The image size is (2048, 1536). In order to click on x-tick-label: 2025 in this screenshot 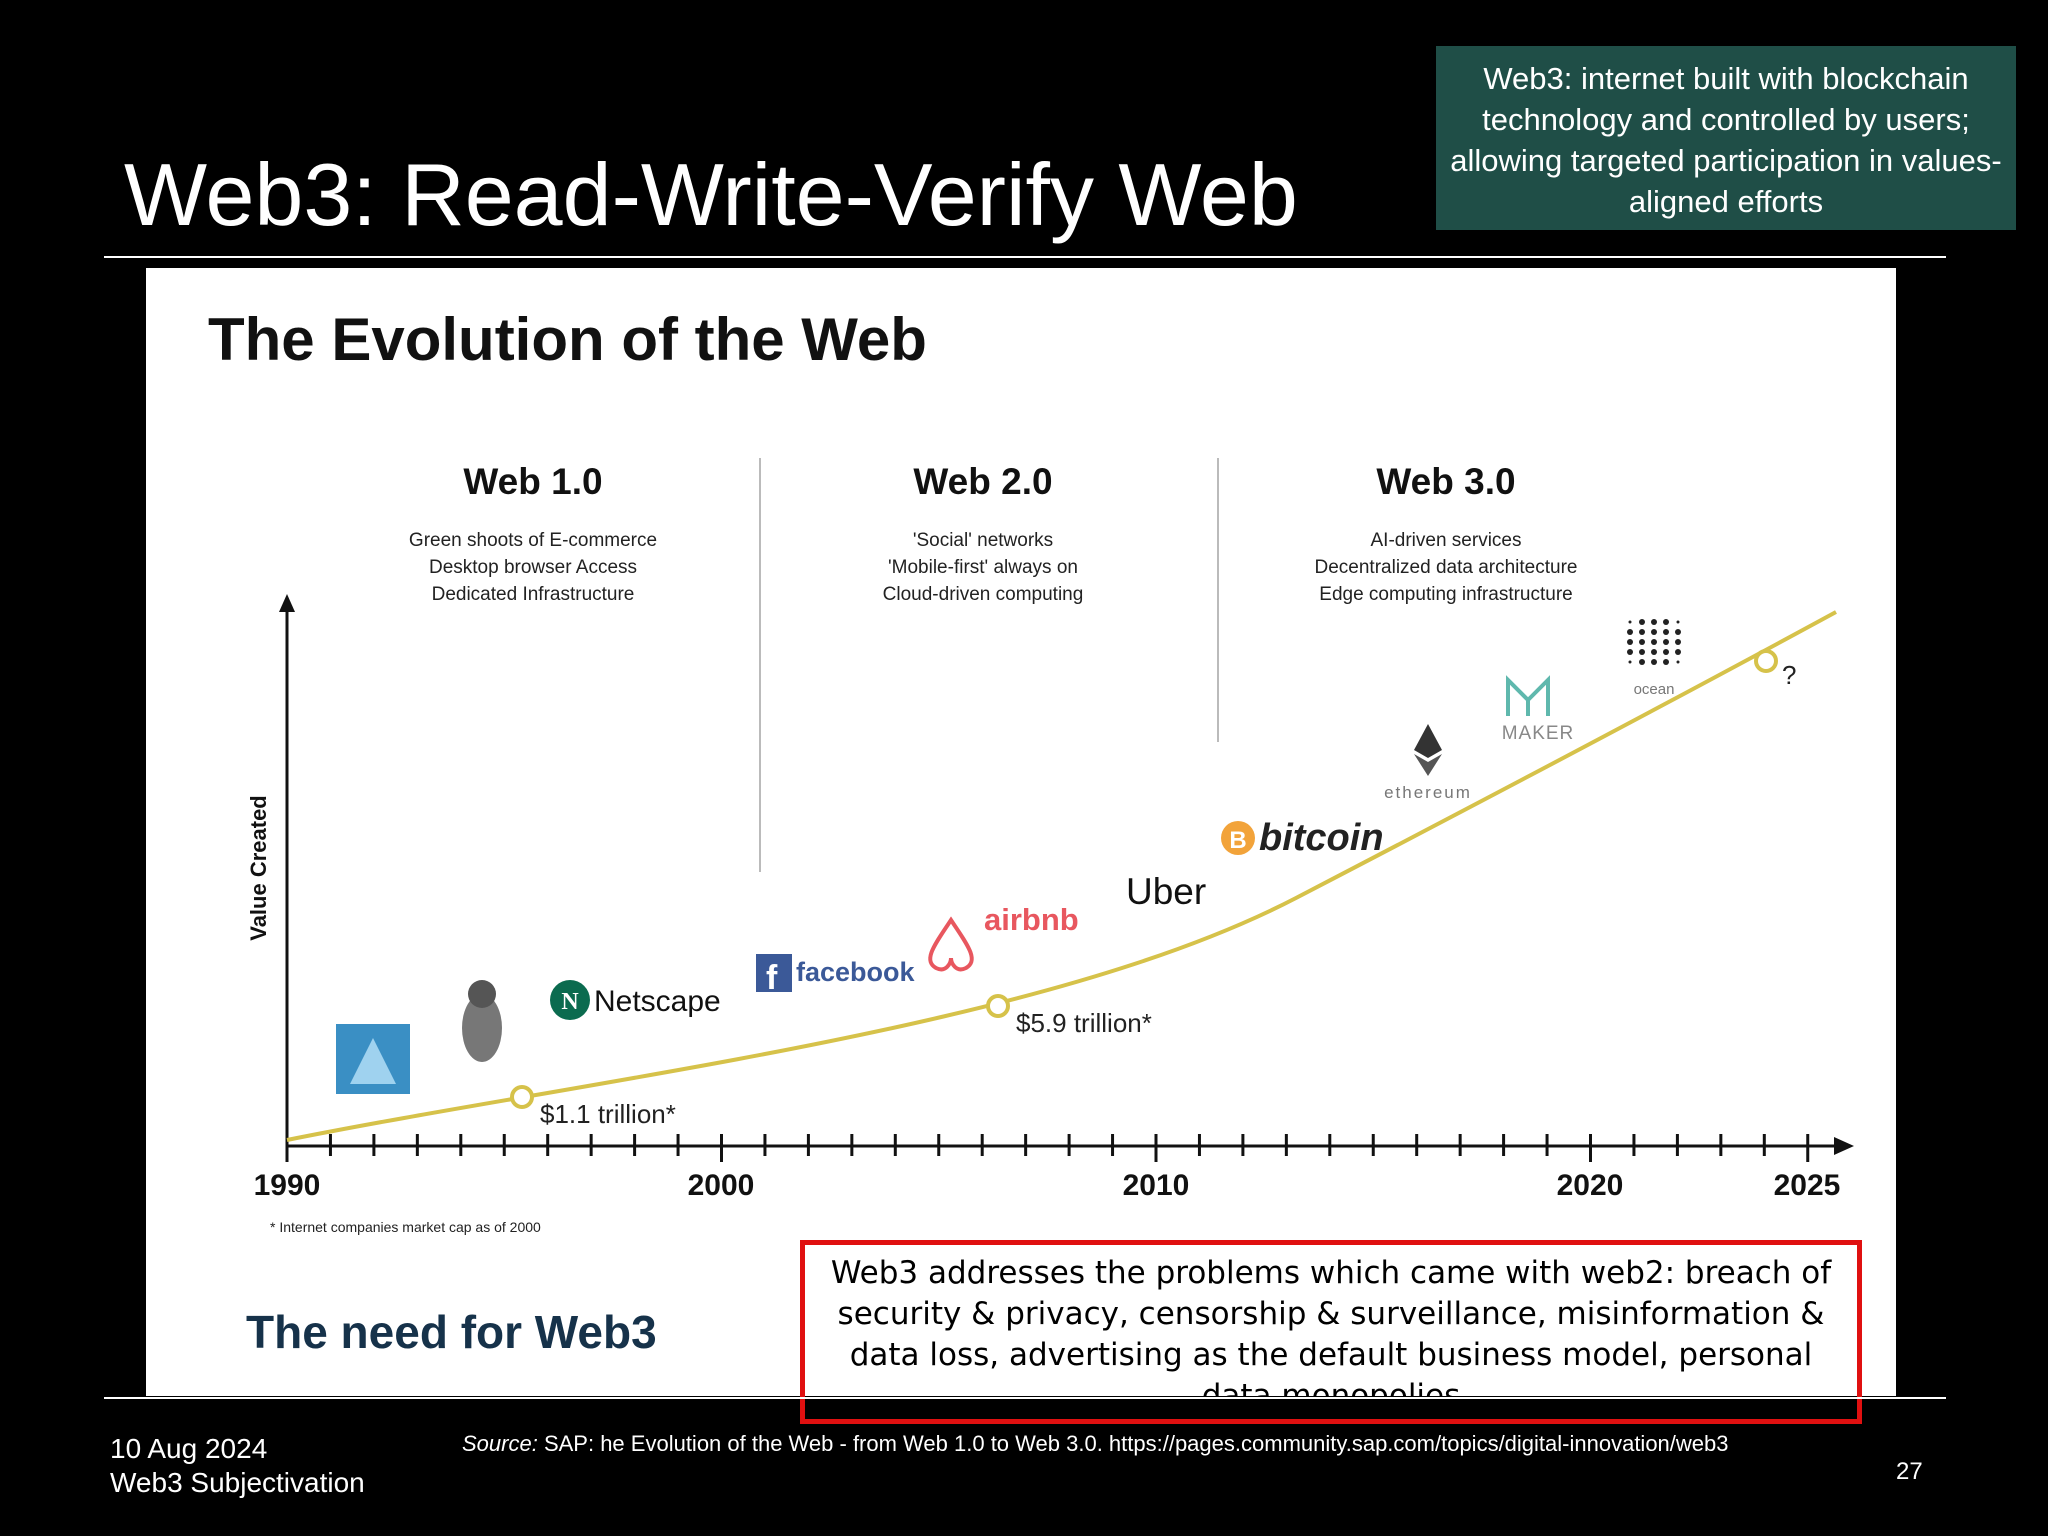, I will do `click(1807, 1185)`.